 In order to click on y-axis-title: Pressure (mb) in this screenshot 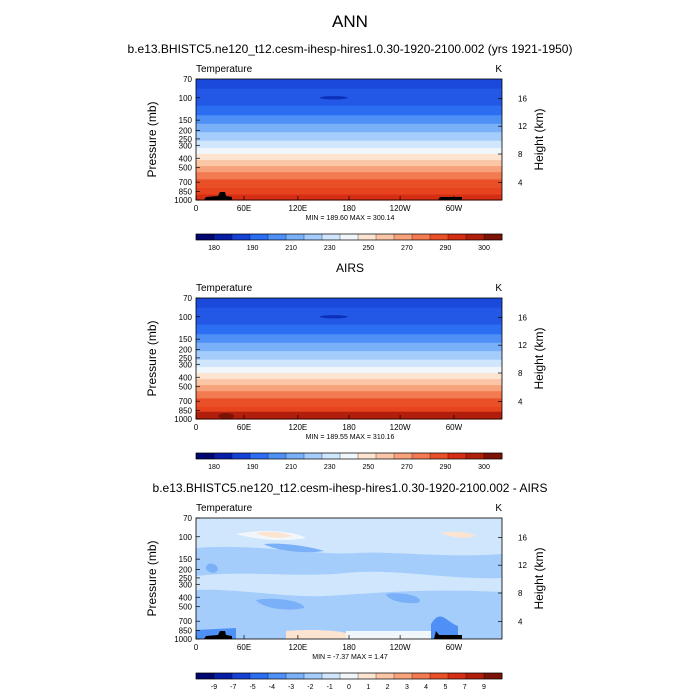, I will do `click(152, 139)`.